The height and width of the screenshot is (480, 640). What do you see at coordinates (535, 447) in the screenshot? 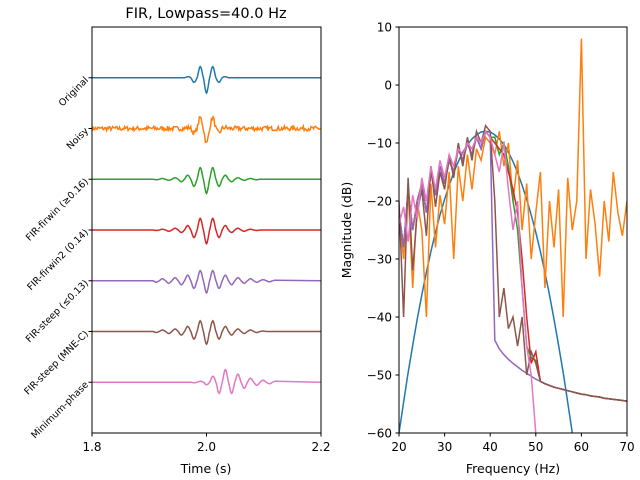
I see `xtick-label: 50` at bounding box center [535, 447].